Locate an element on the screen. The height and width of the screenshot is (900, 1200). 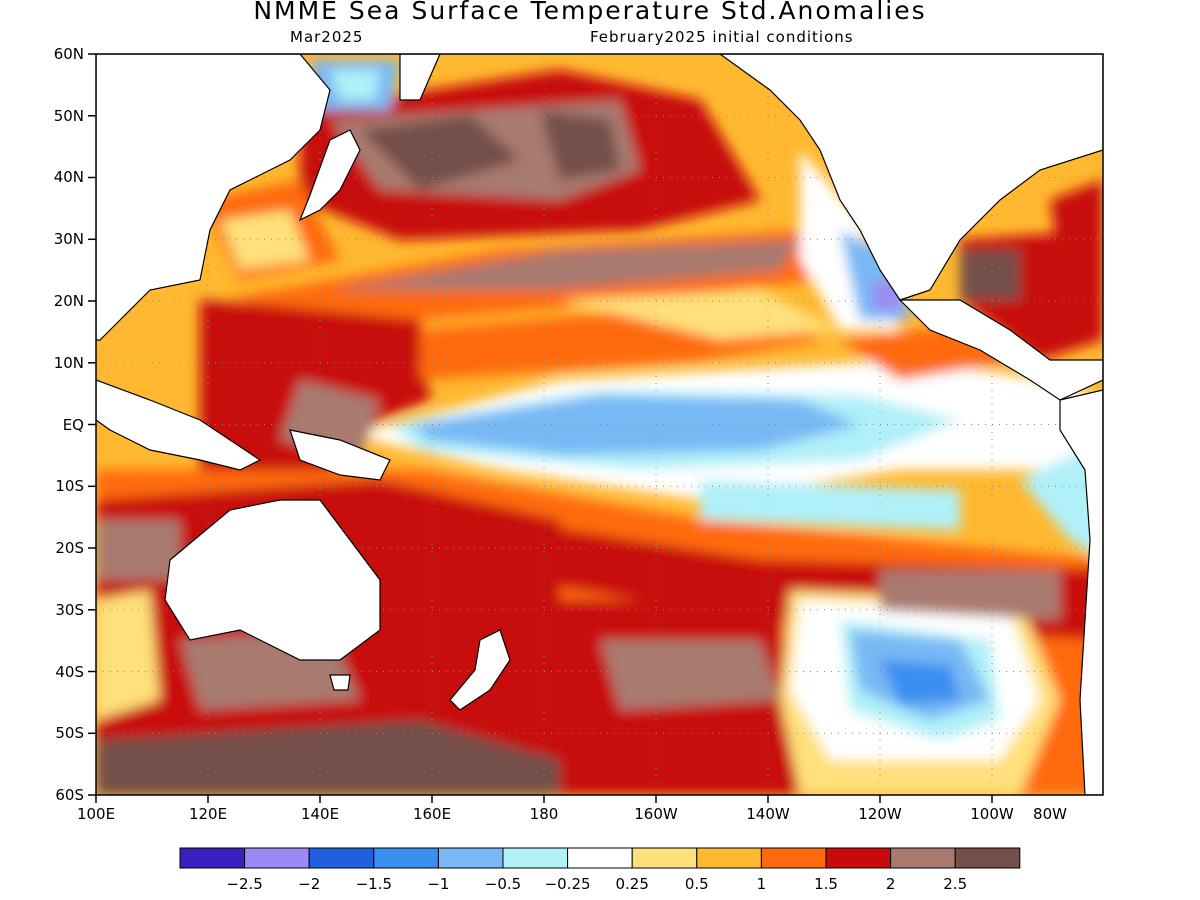
lat-label: 10S is located at coordinates (69, 486).